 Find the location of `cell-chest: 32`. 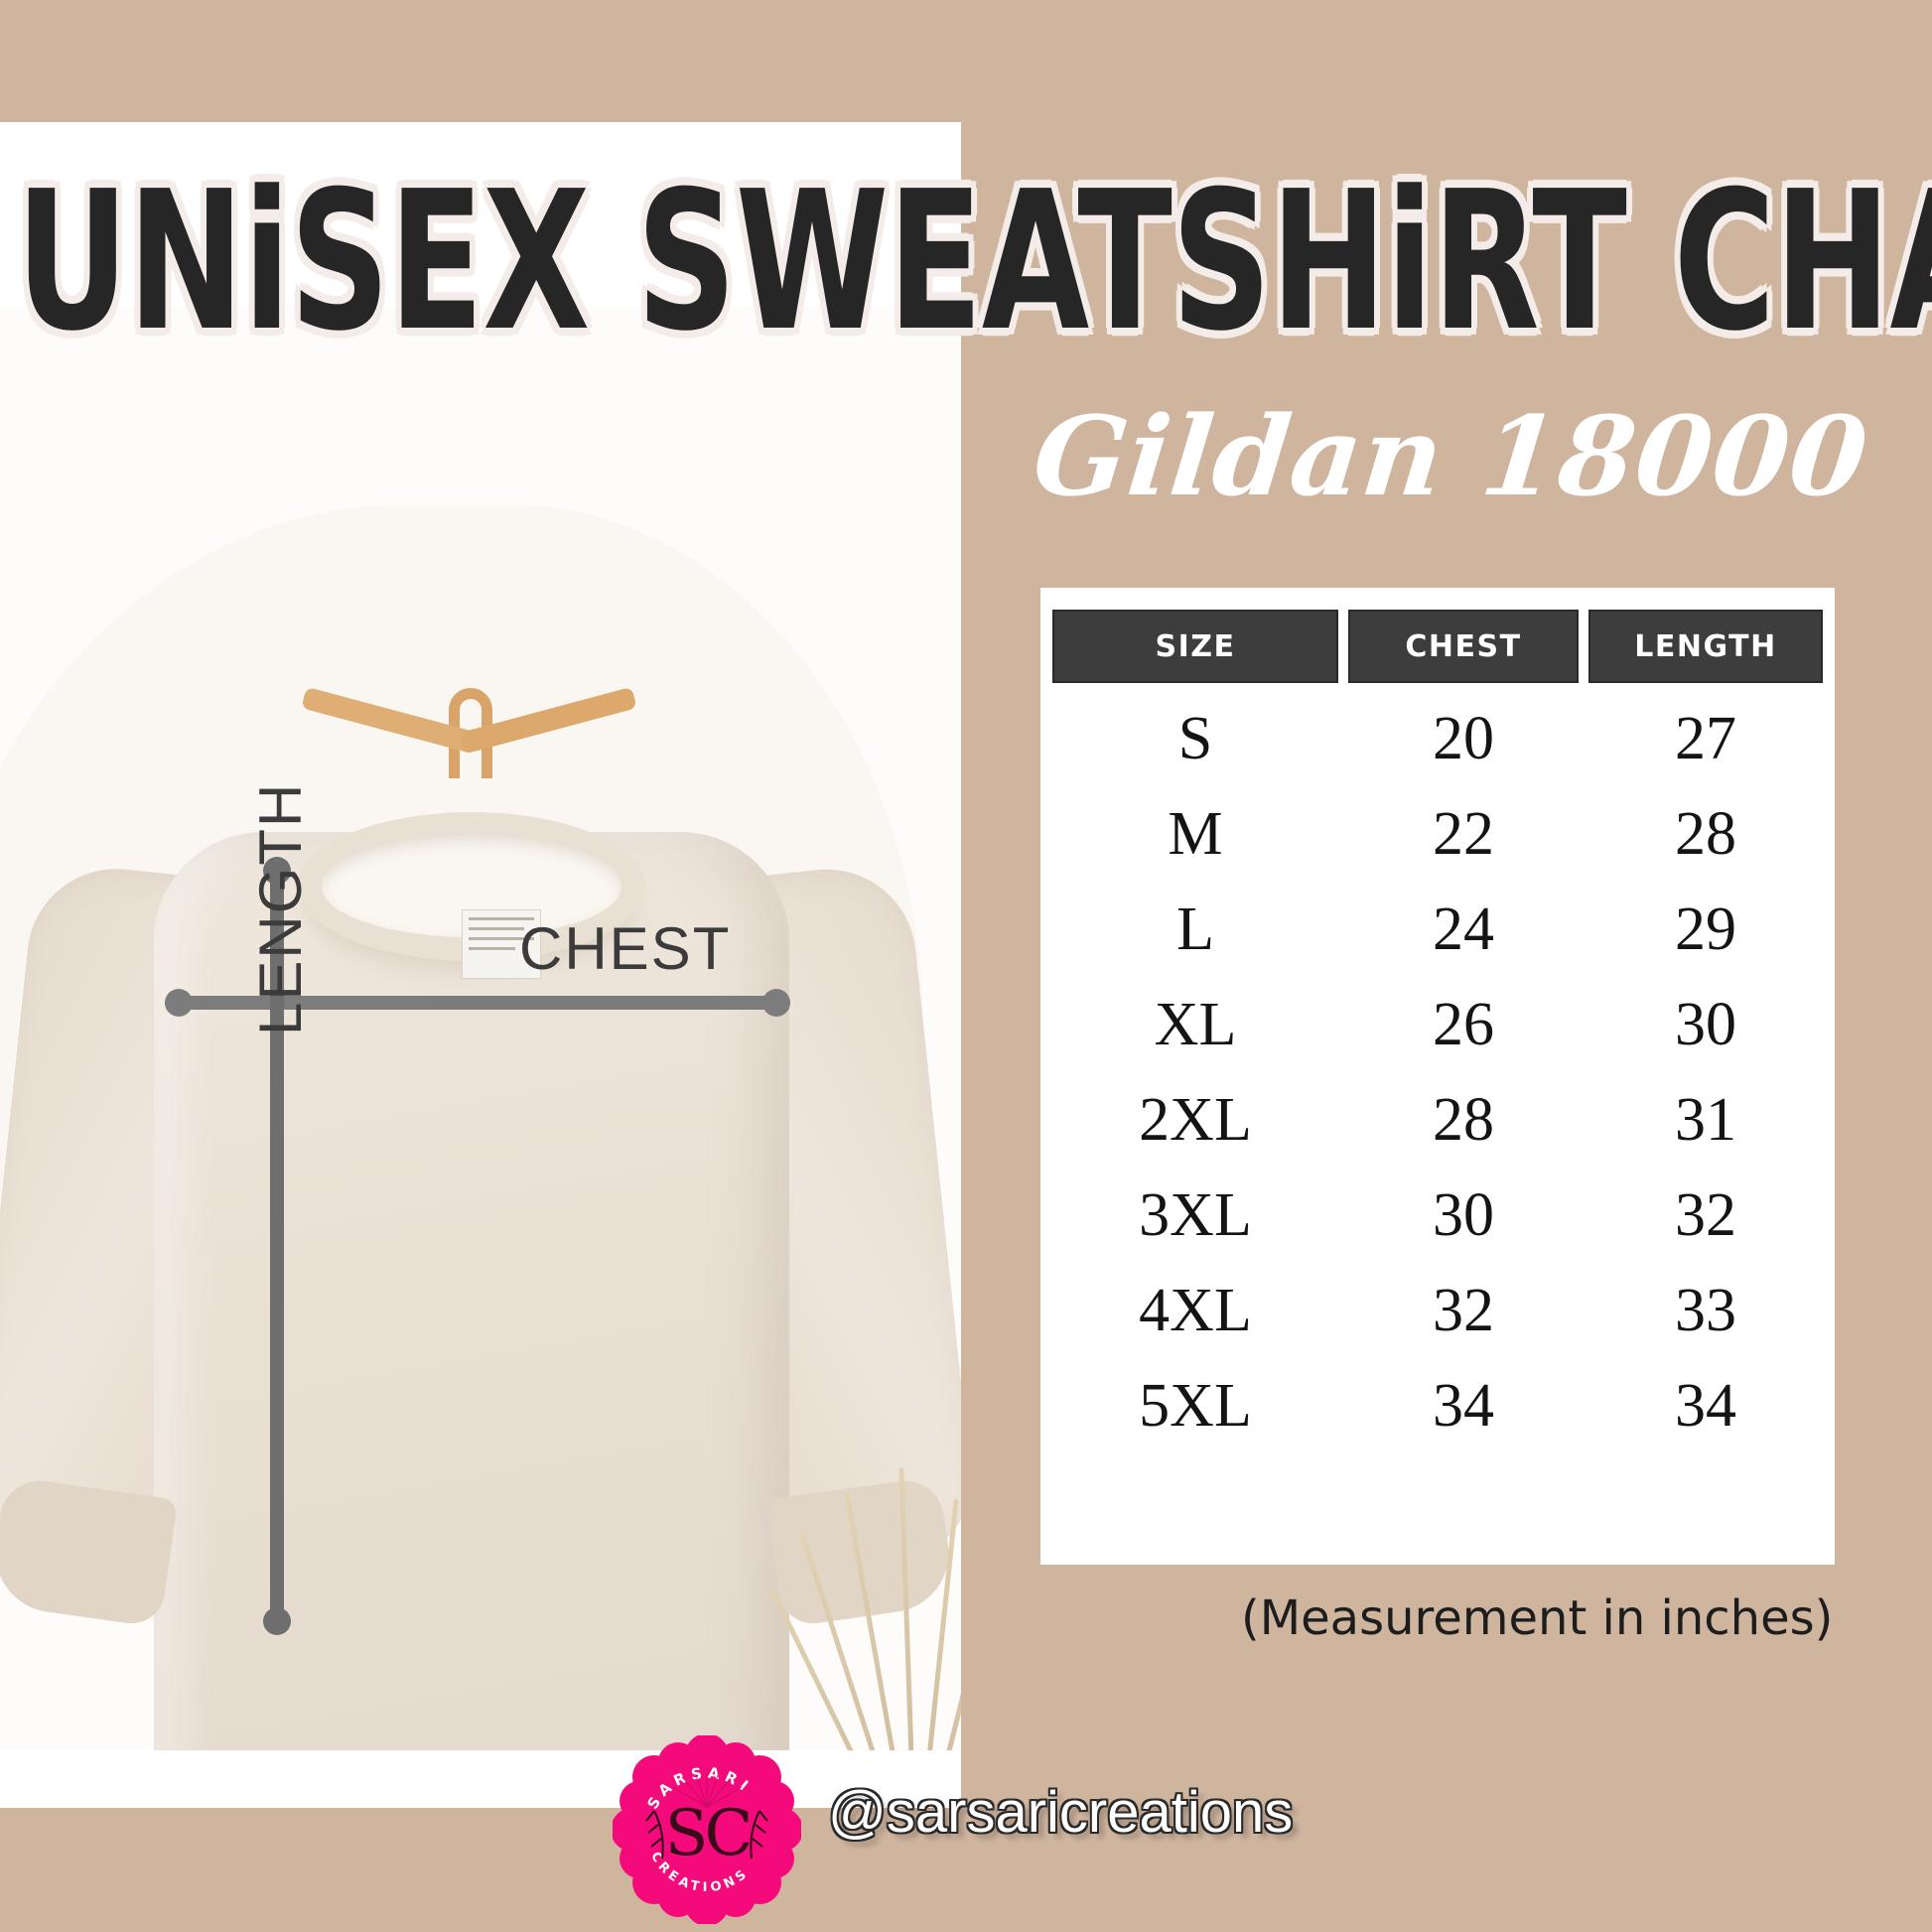

cell-chest: 32 is located at coordinates (1464, 1310).